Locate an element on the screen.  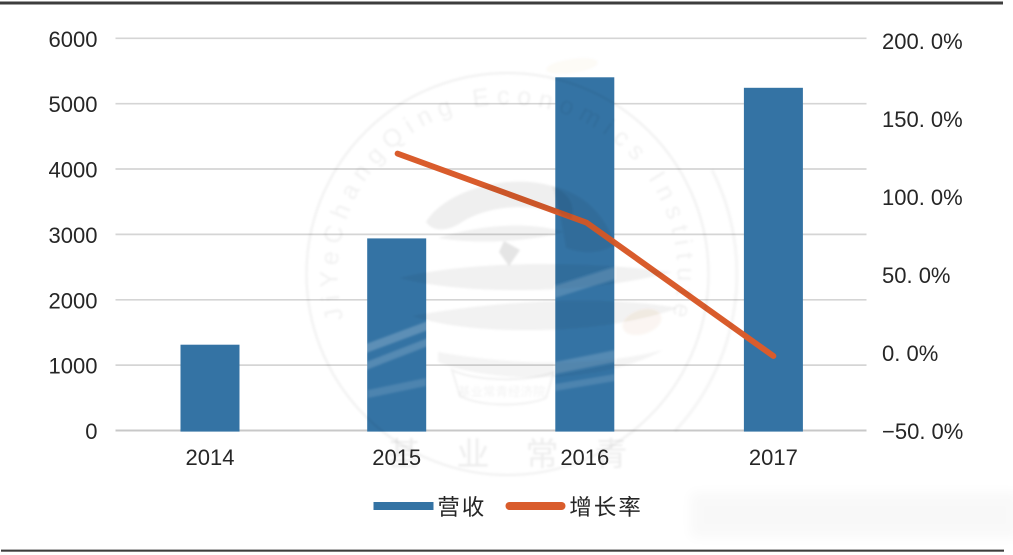
svg-text: 100. 0% is located at coordinates (922, 197).